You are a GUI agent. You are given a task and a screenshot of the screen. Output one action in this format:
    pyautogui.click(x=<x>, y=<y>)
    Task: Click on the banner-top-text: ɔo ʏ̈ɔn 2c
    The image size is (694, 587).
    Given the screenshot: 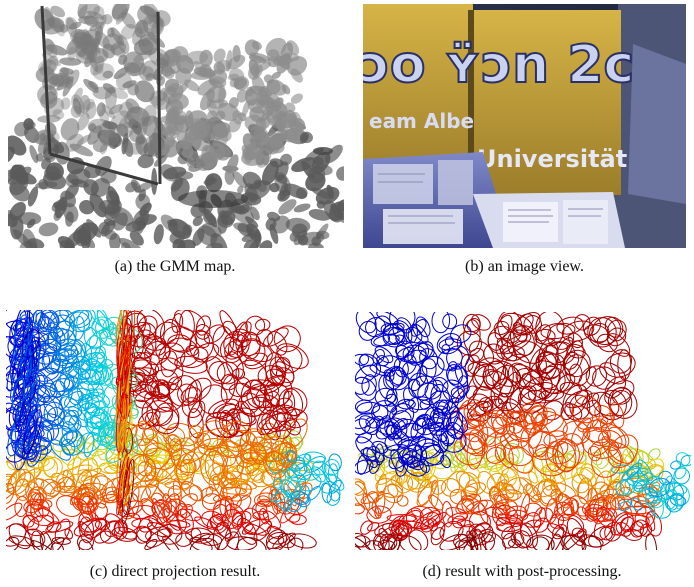 What is the action you would take?
    pyautogui.click(x=498, y=65)
    